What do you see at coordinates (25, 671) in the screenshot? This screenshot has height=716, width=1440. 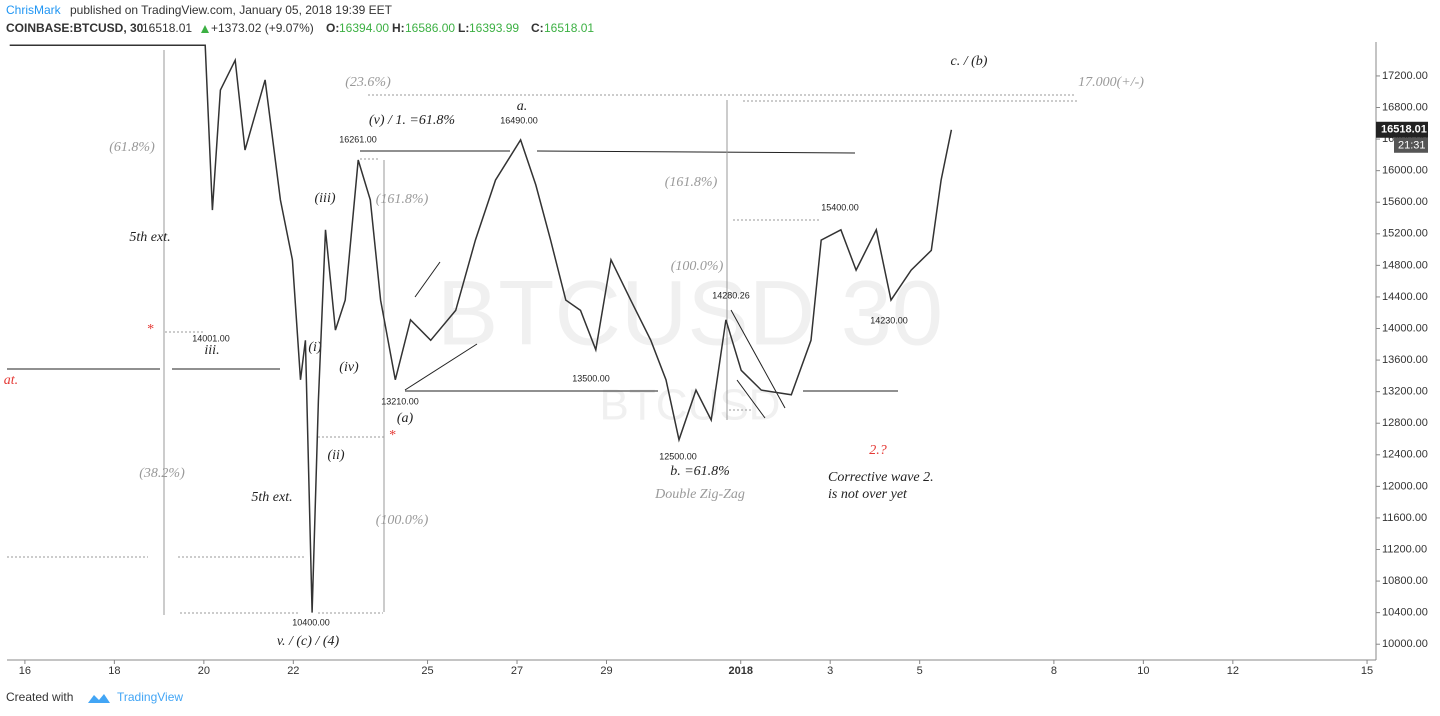 I see `x-tick-label: 16` at bounding box center [25, 671].